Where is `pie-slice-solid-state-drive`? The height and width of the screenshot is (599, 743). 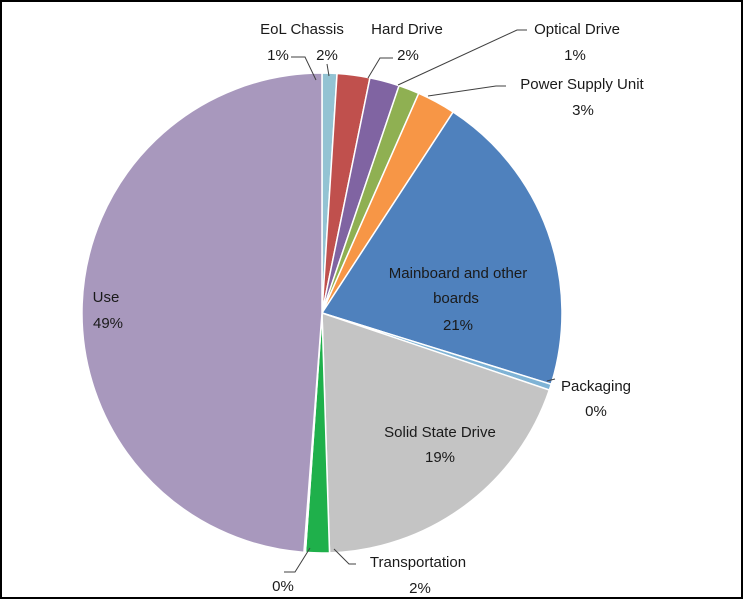 pie-slice-solid-state-drive is located at coordinates (436, 432).